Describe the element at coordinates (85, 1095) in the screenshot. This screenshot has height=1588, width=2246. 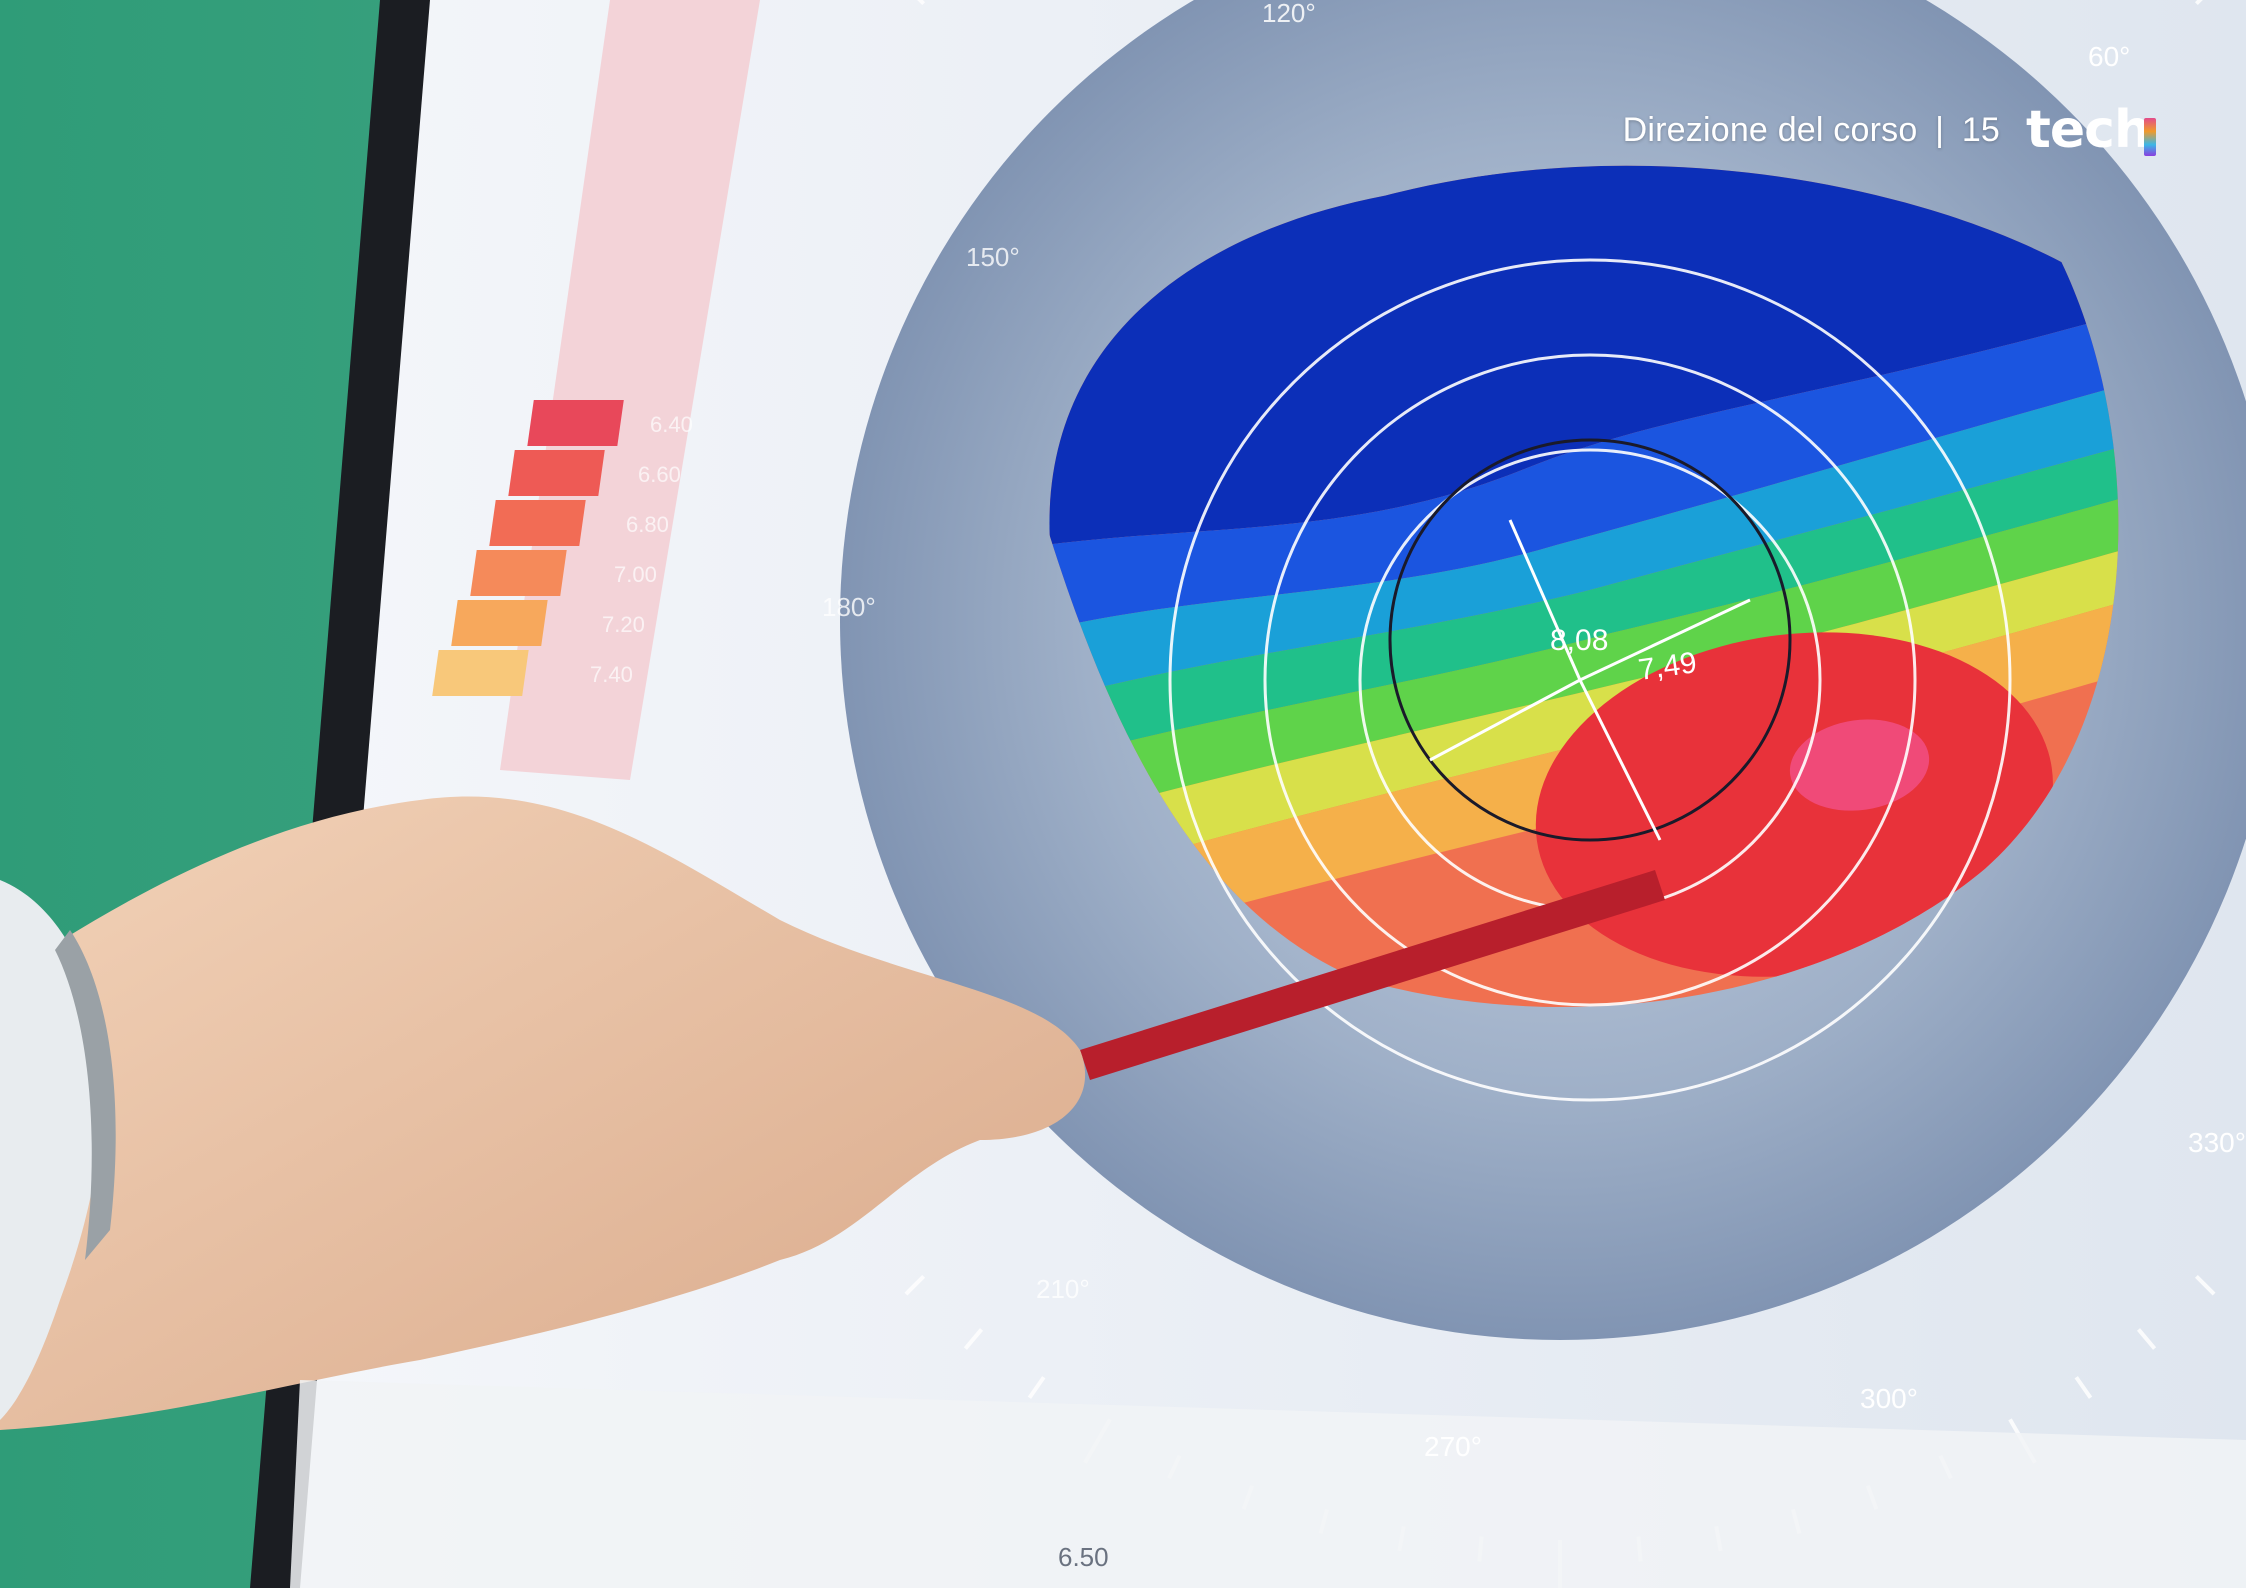
I see `watch-band` at that location.